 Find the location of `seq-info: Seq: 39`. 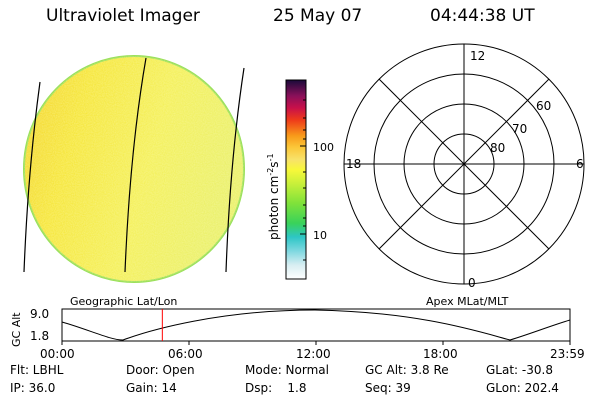

seq-info: Seq: 39 is located at coordinates (388, 388).